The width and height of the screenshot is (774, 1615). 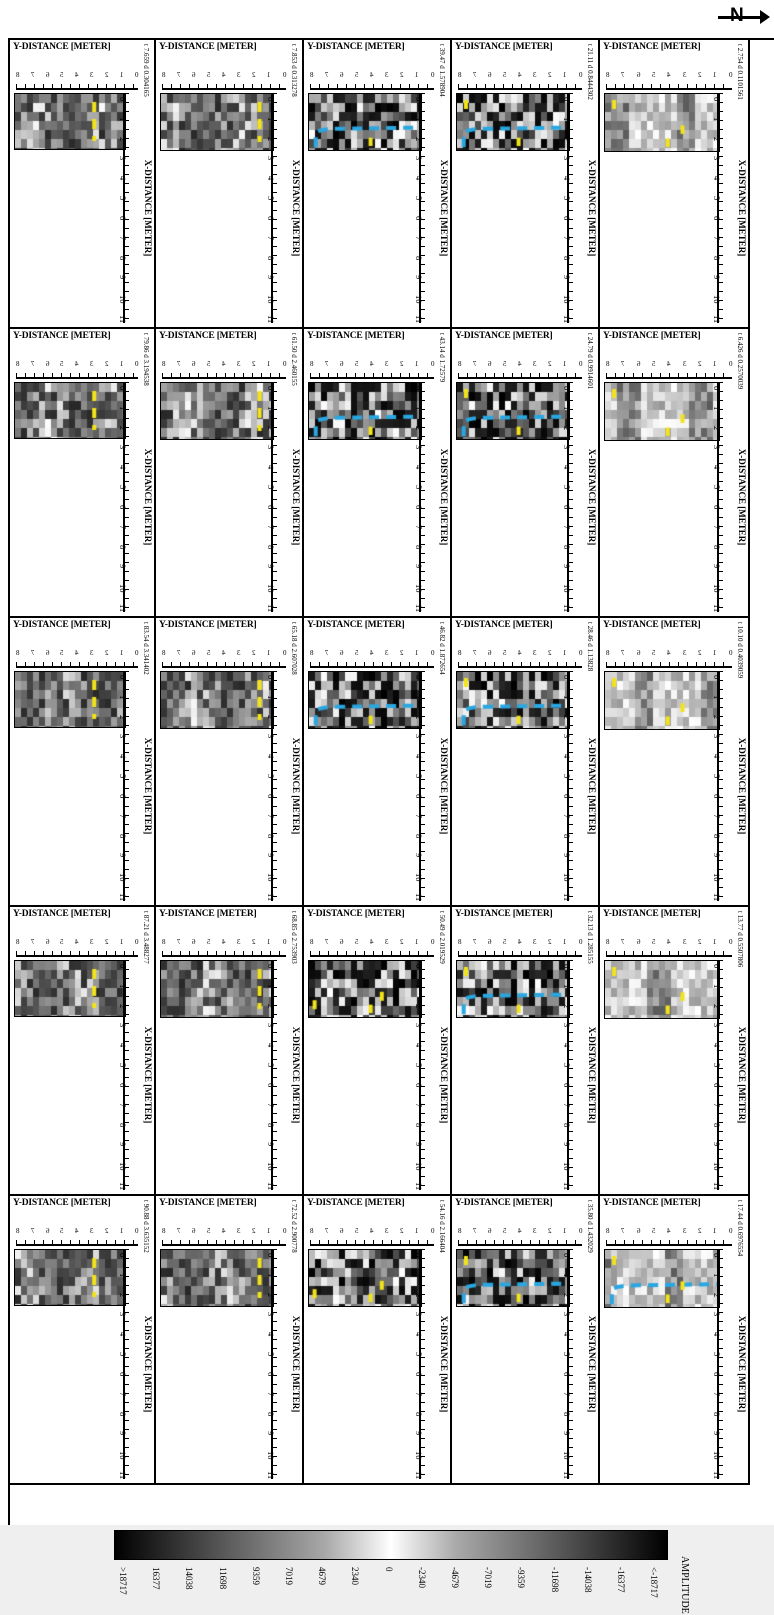 I want to click on y-tick-label: 3, so click(x=535, y=1231).